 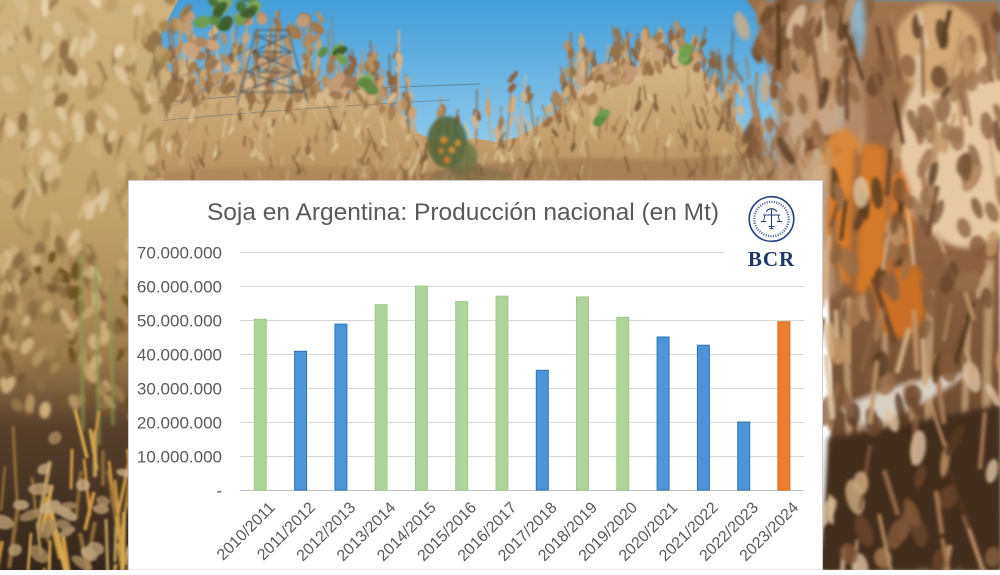 What do you see at coordinates (179, 389) in the screenshot?
I see `svg-text: 30.000.000` at bounding box center [179, 389].